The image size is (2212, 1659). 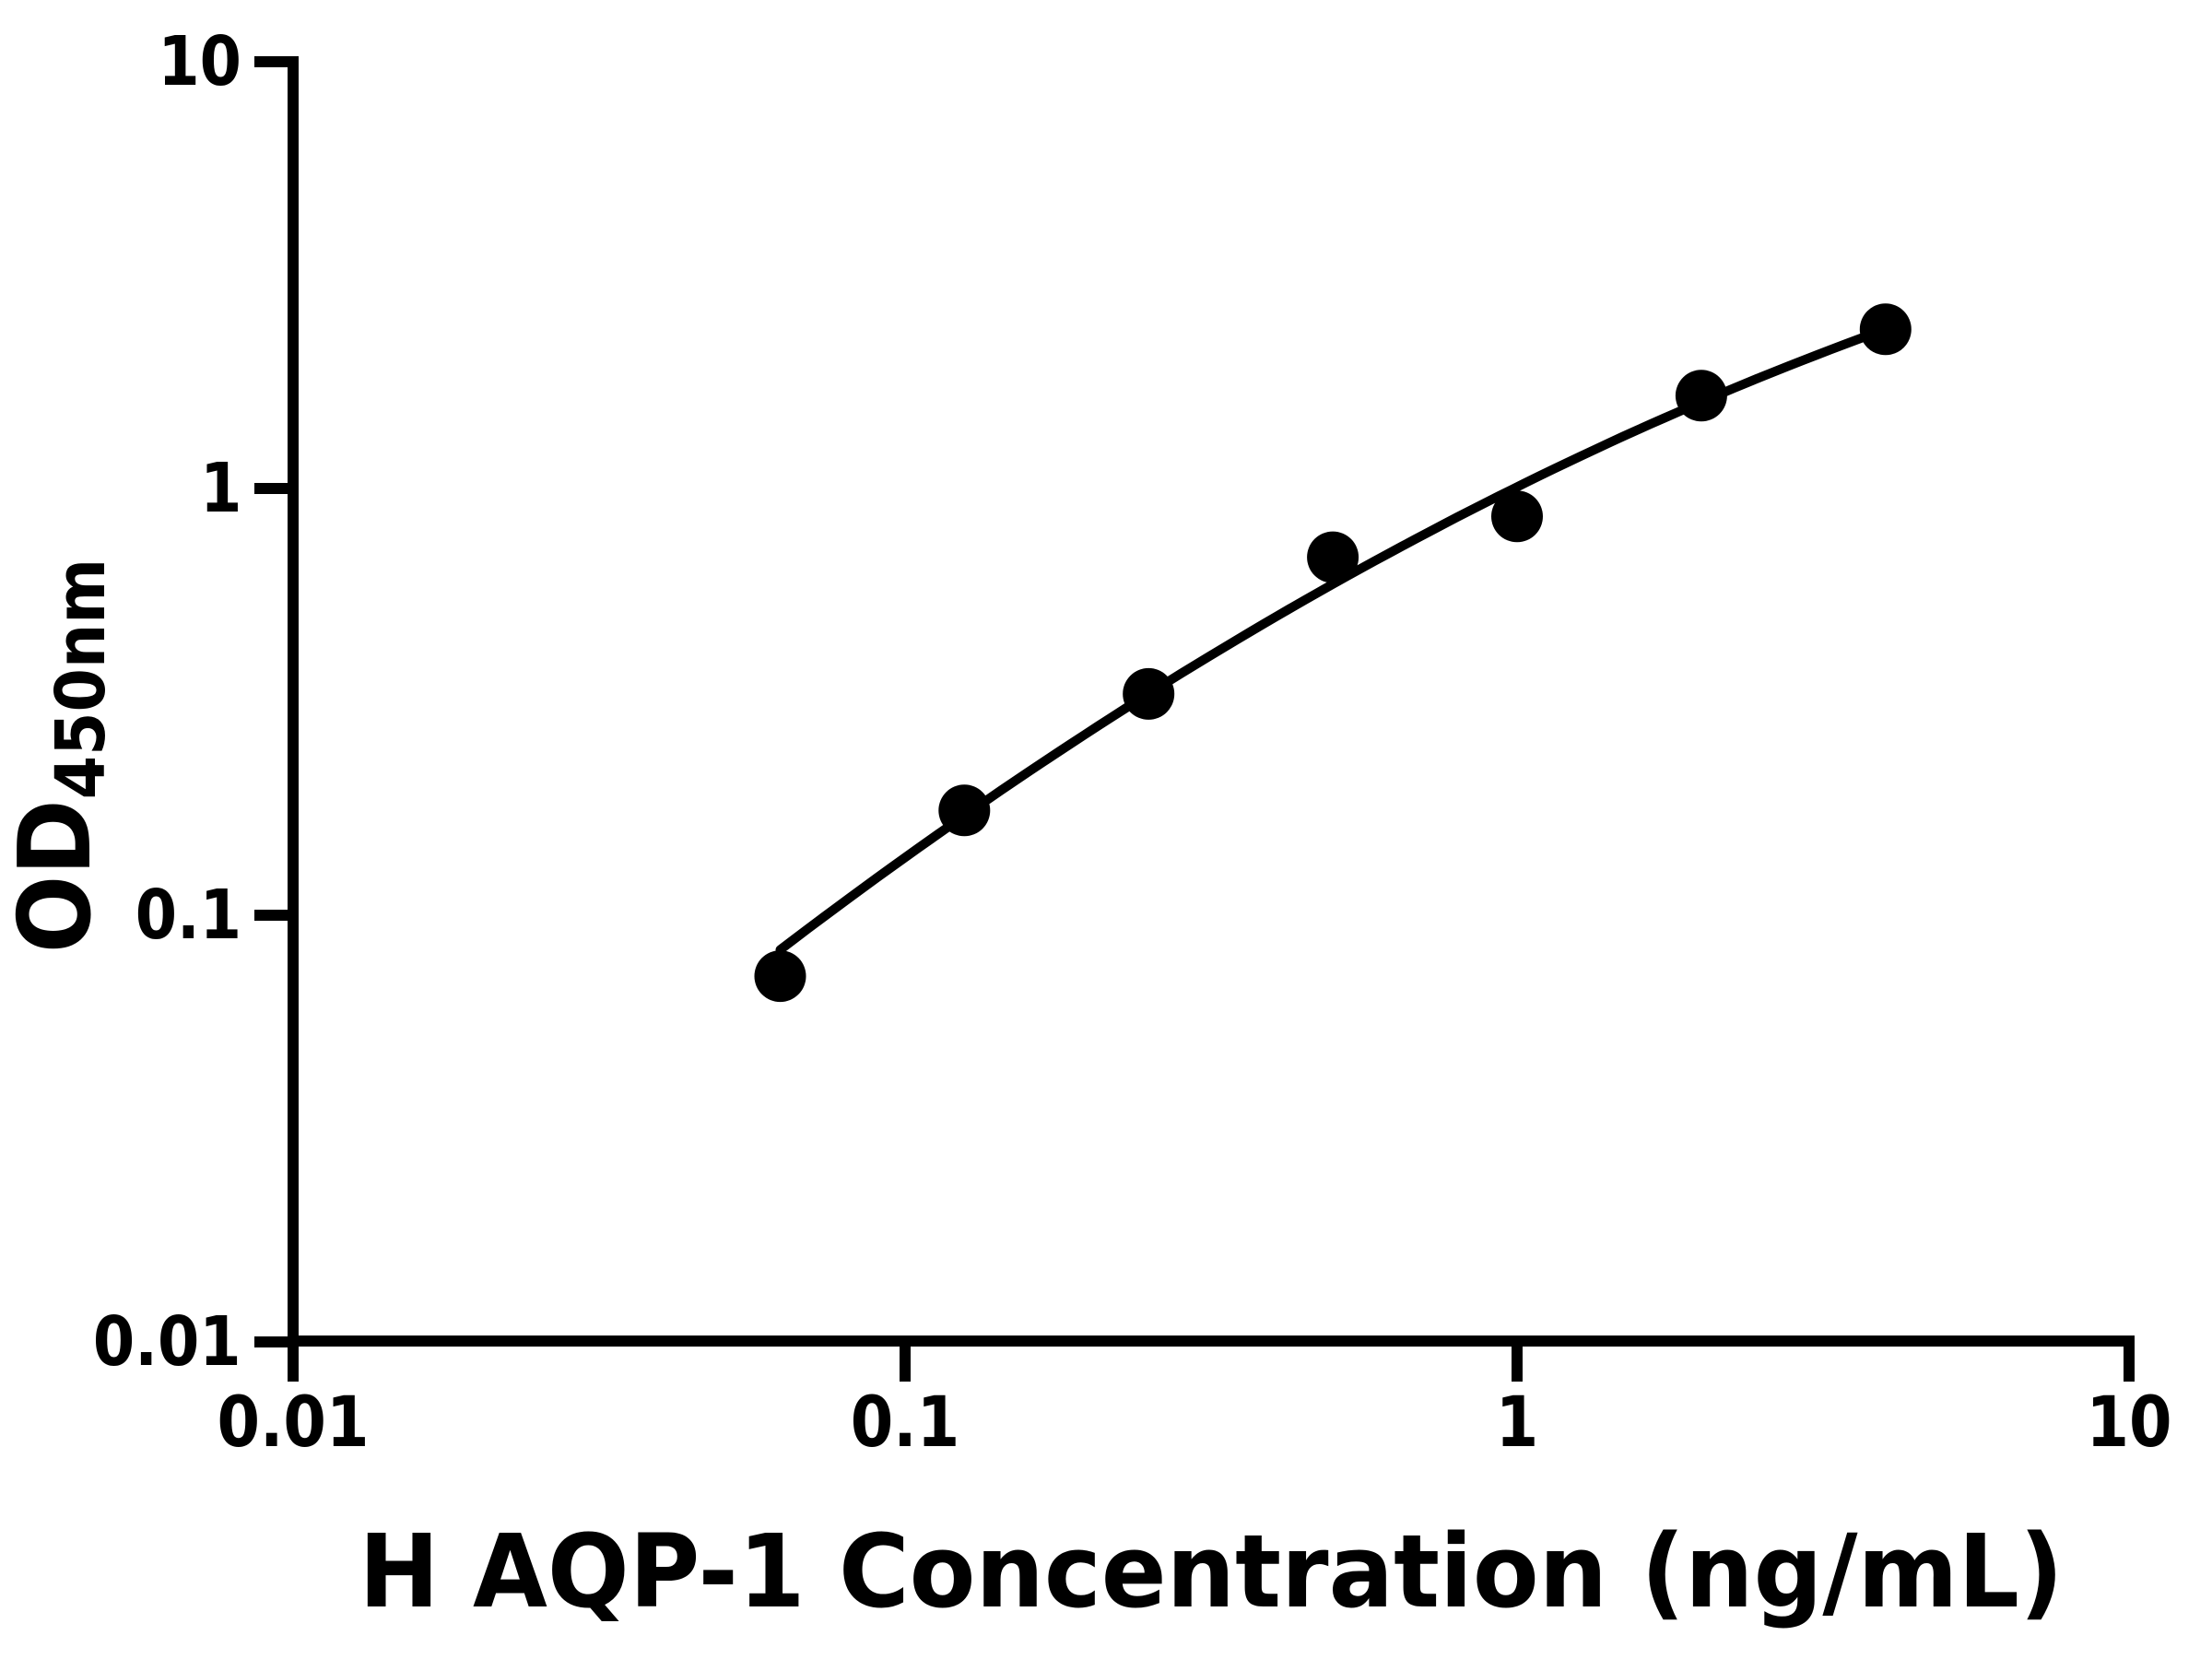 I want to click on x-tick-label: 0.01, so click(x=293, y=1422).